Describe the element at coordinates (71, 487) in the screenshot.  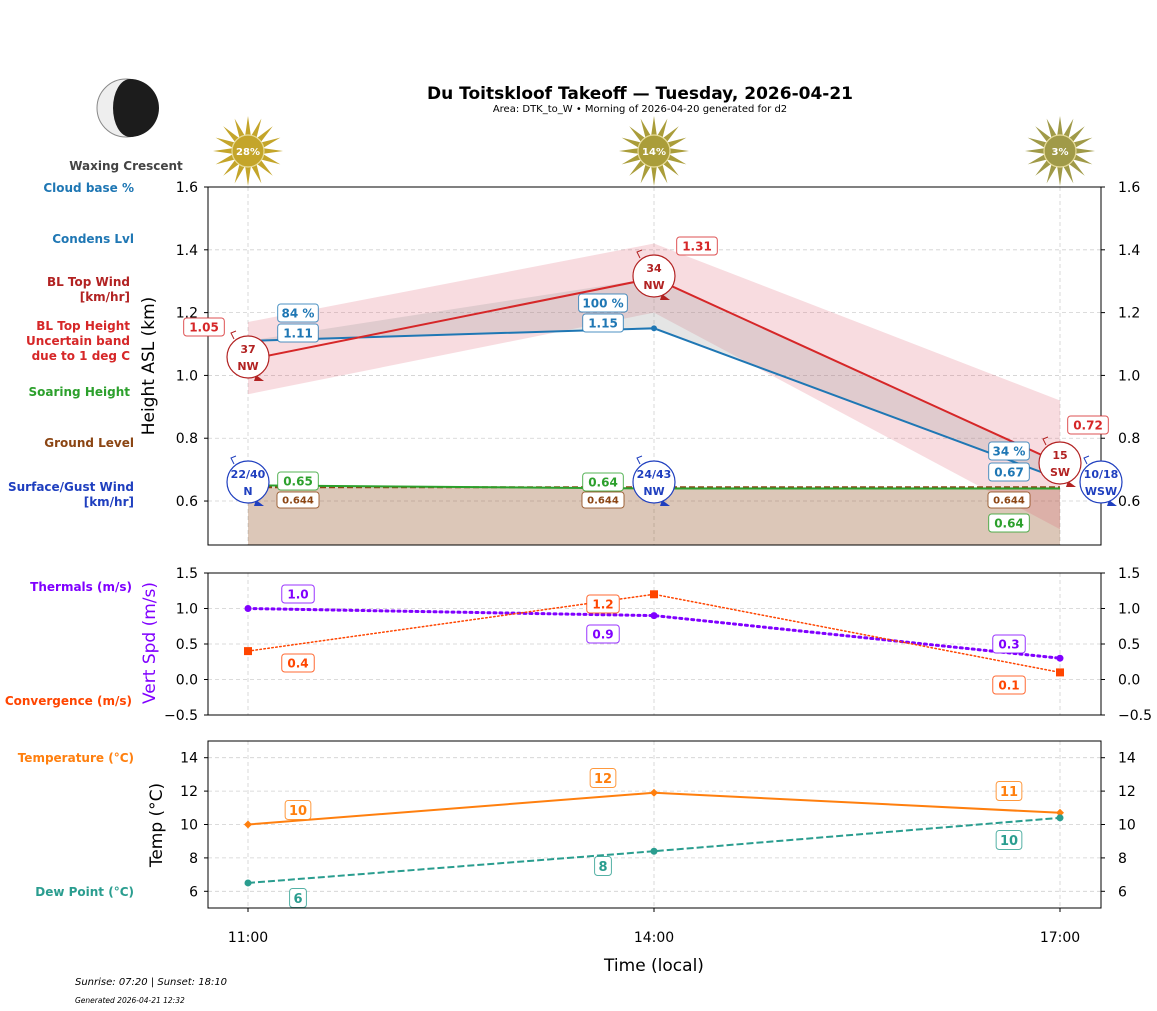
I see `legend-surface-wind: Surface/Gust Wind` at that location.